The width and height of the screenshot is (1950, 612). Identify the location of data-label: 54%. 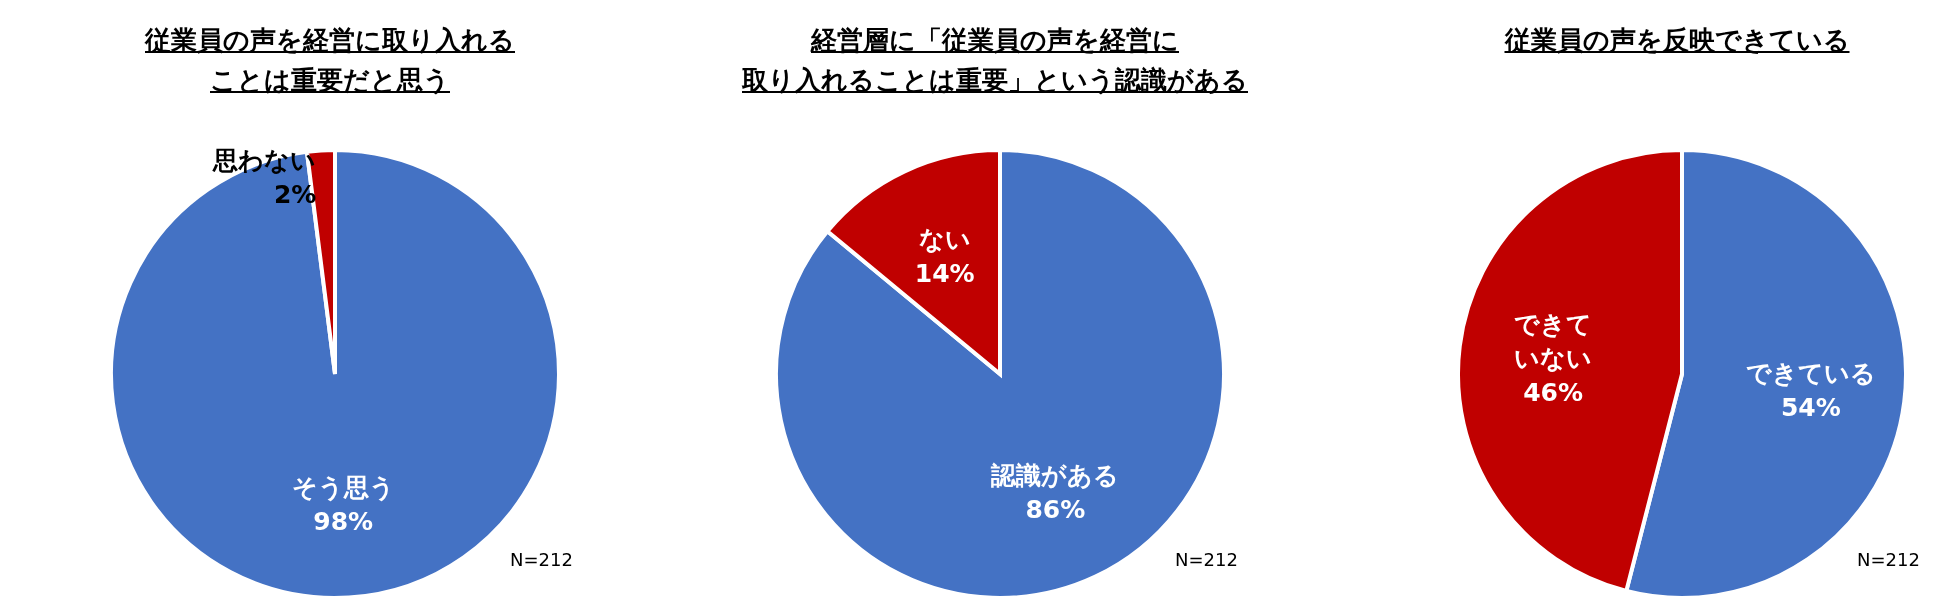
(1810, 407).